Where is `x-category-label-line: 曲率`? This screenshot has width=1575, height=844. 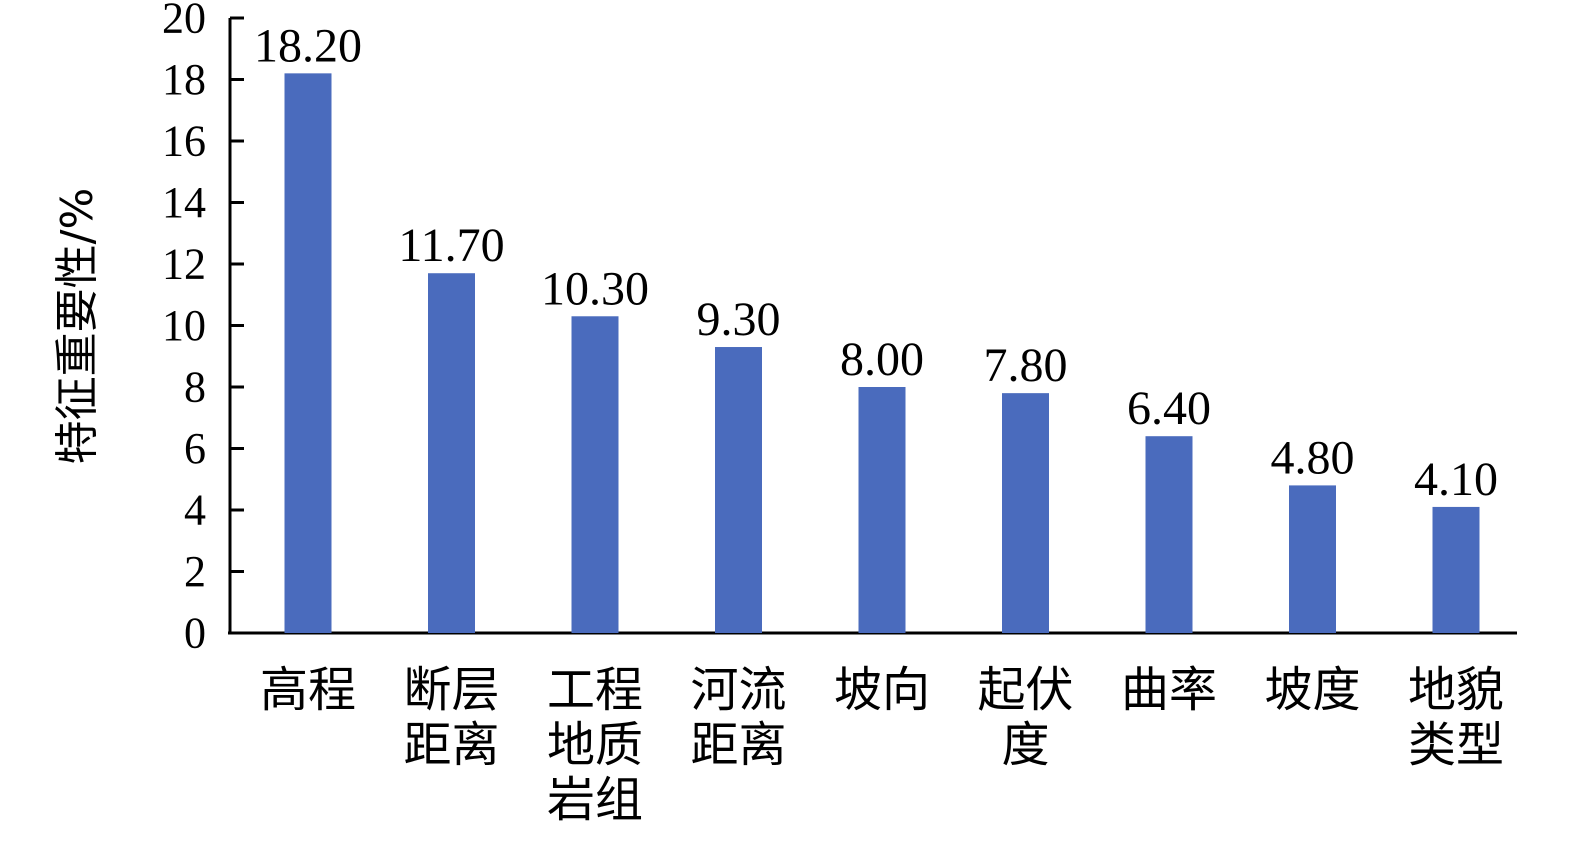
x-category-label-line: 曲率 is located at coordinates (1169, 690).